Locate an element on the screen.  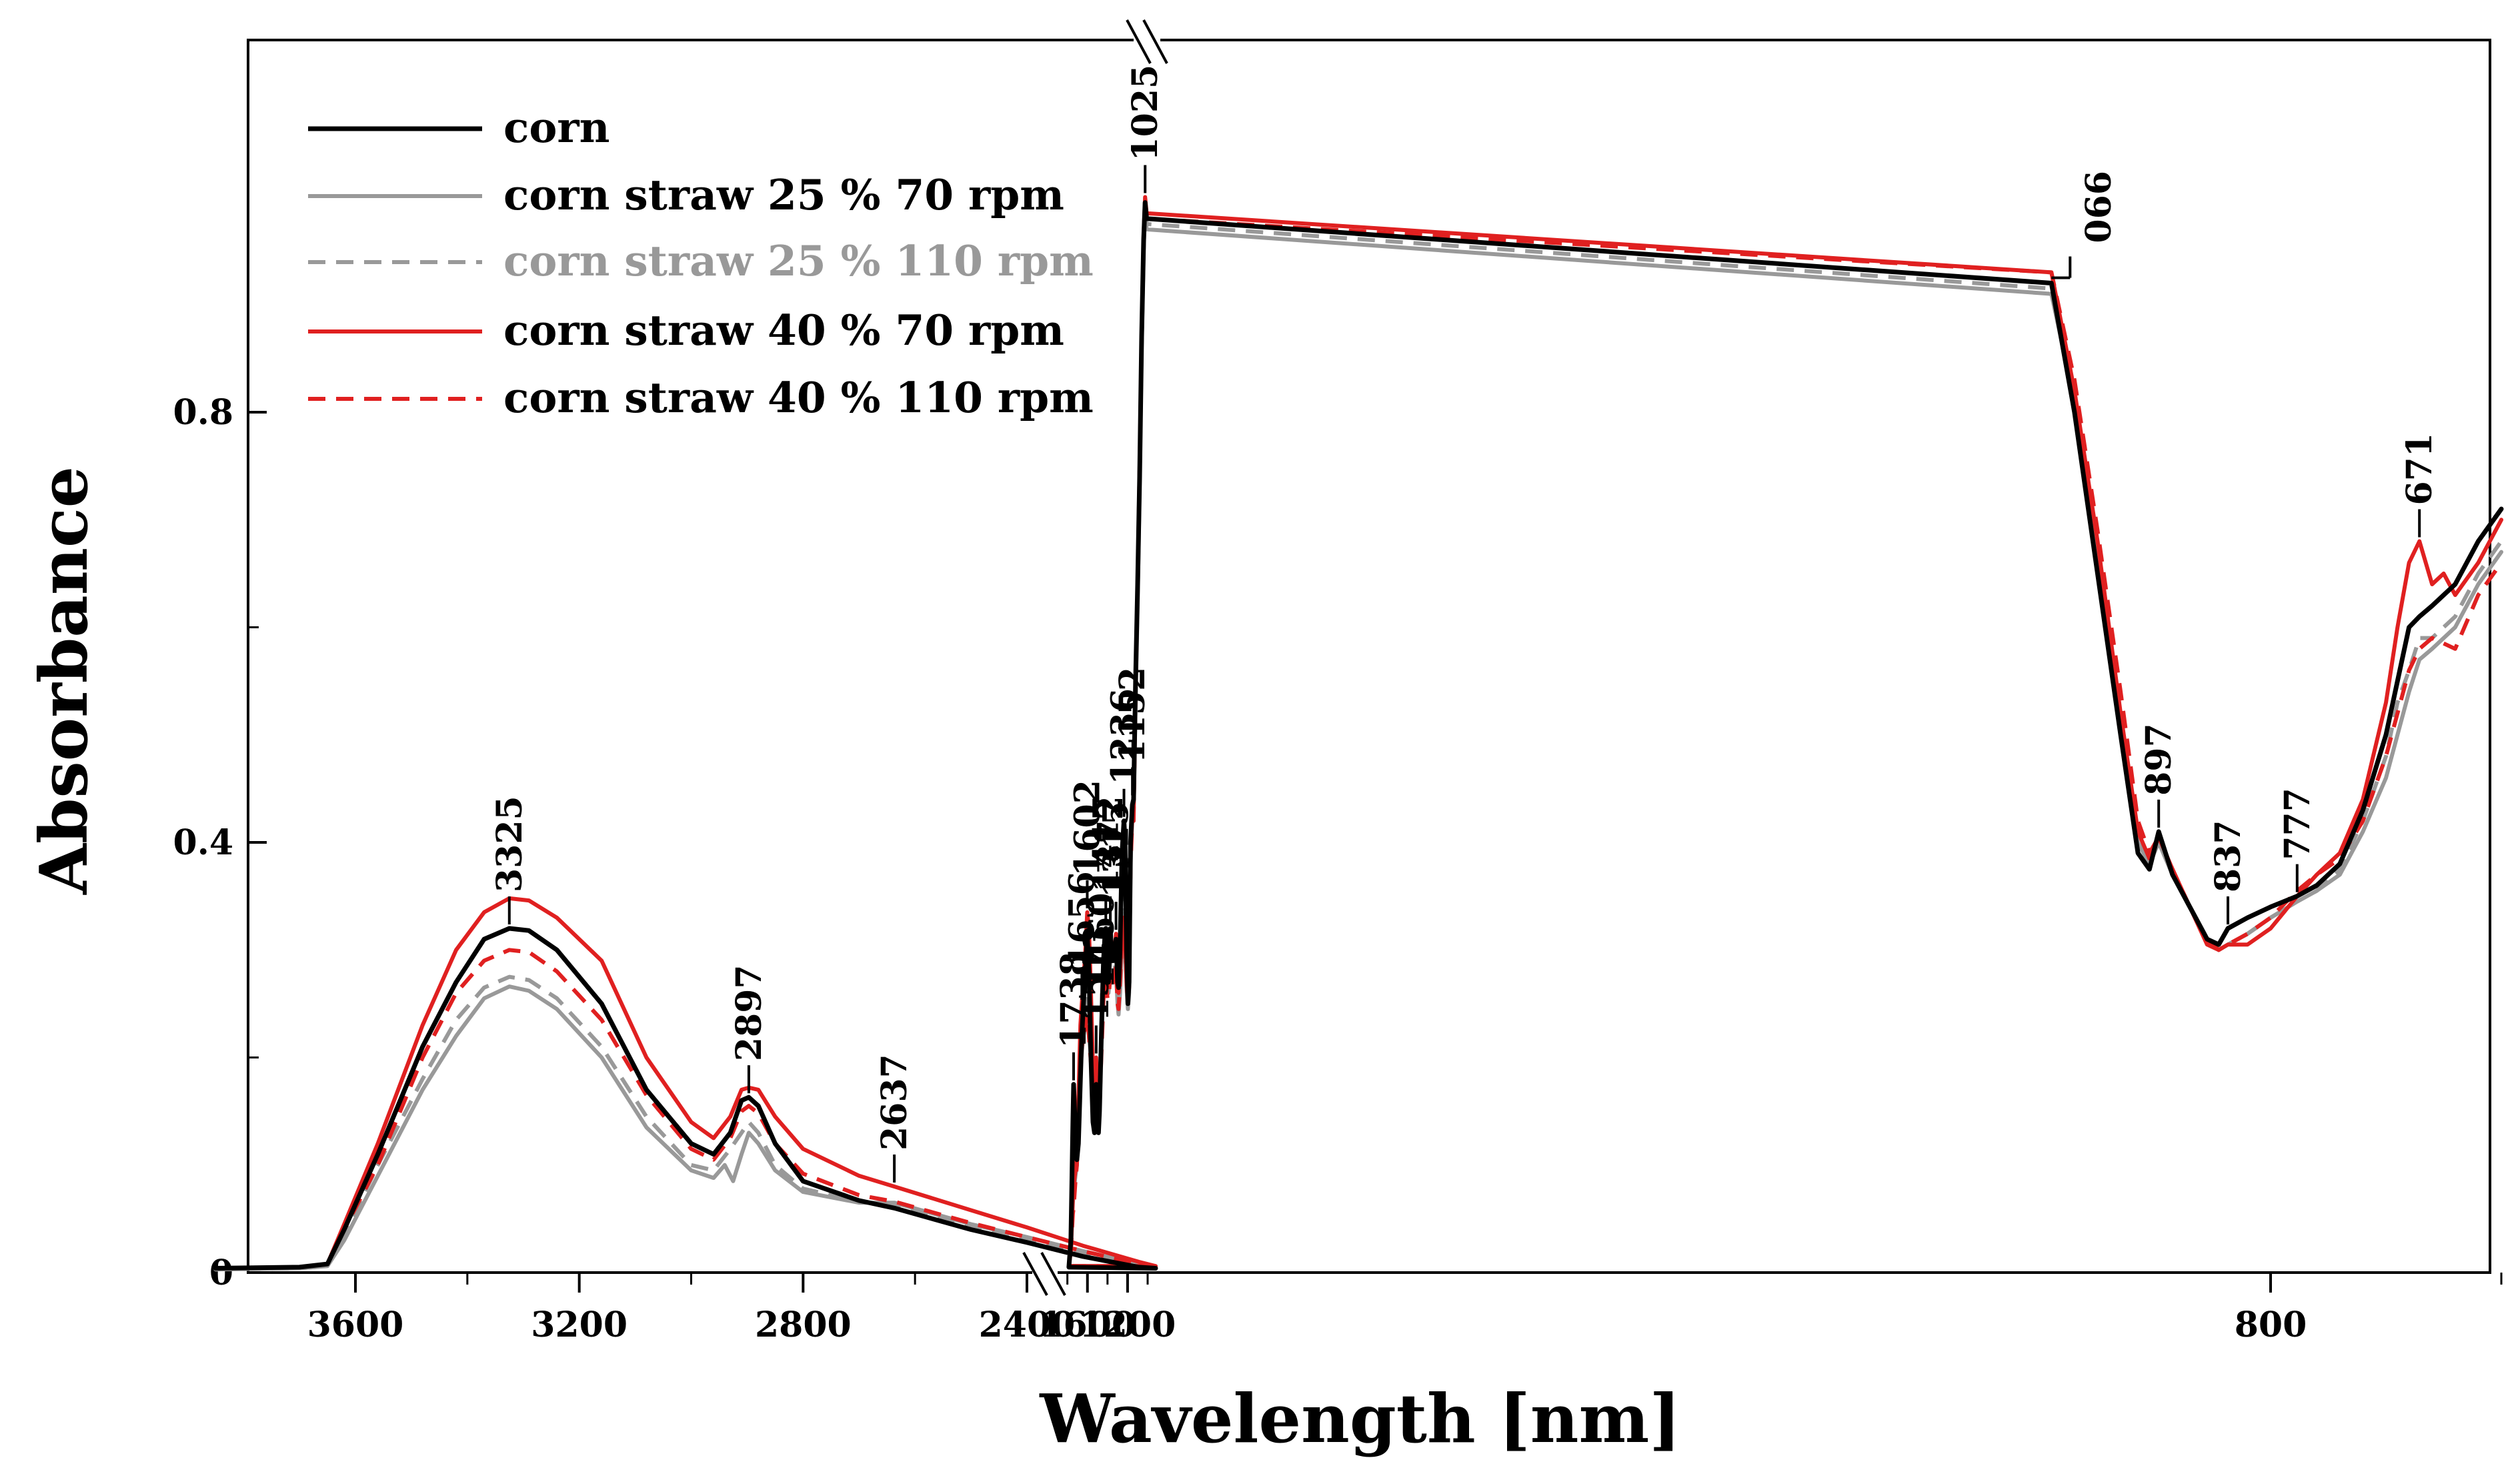
legend-item-1: corn straw 25 % 70 rpm is located at coordinates (686, 195).